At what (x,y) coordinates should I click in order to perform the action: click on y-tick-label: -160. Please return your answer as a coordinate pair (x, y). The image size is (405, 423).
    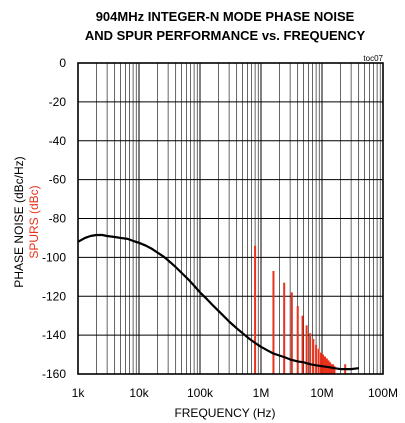
    Looking at the image, I should click on (54, 374).